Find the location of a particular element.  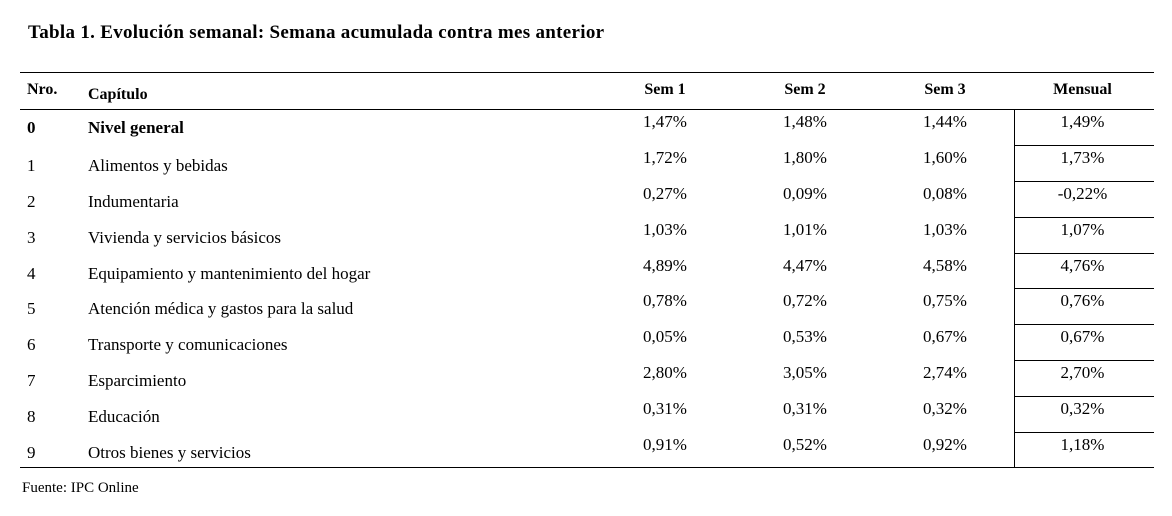

cell-sem2: 1,48% is located at coordinates (805, 121).